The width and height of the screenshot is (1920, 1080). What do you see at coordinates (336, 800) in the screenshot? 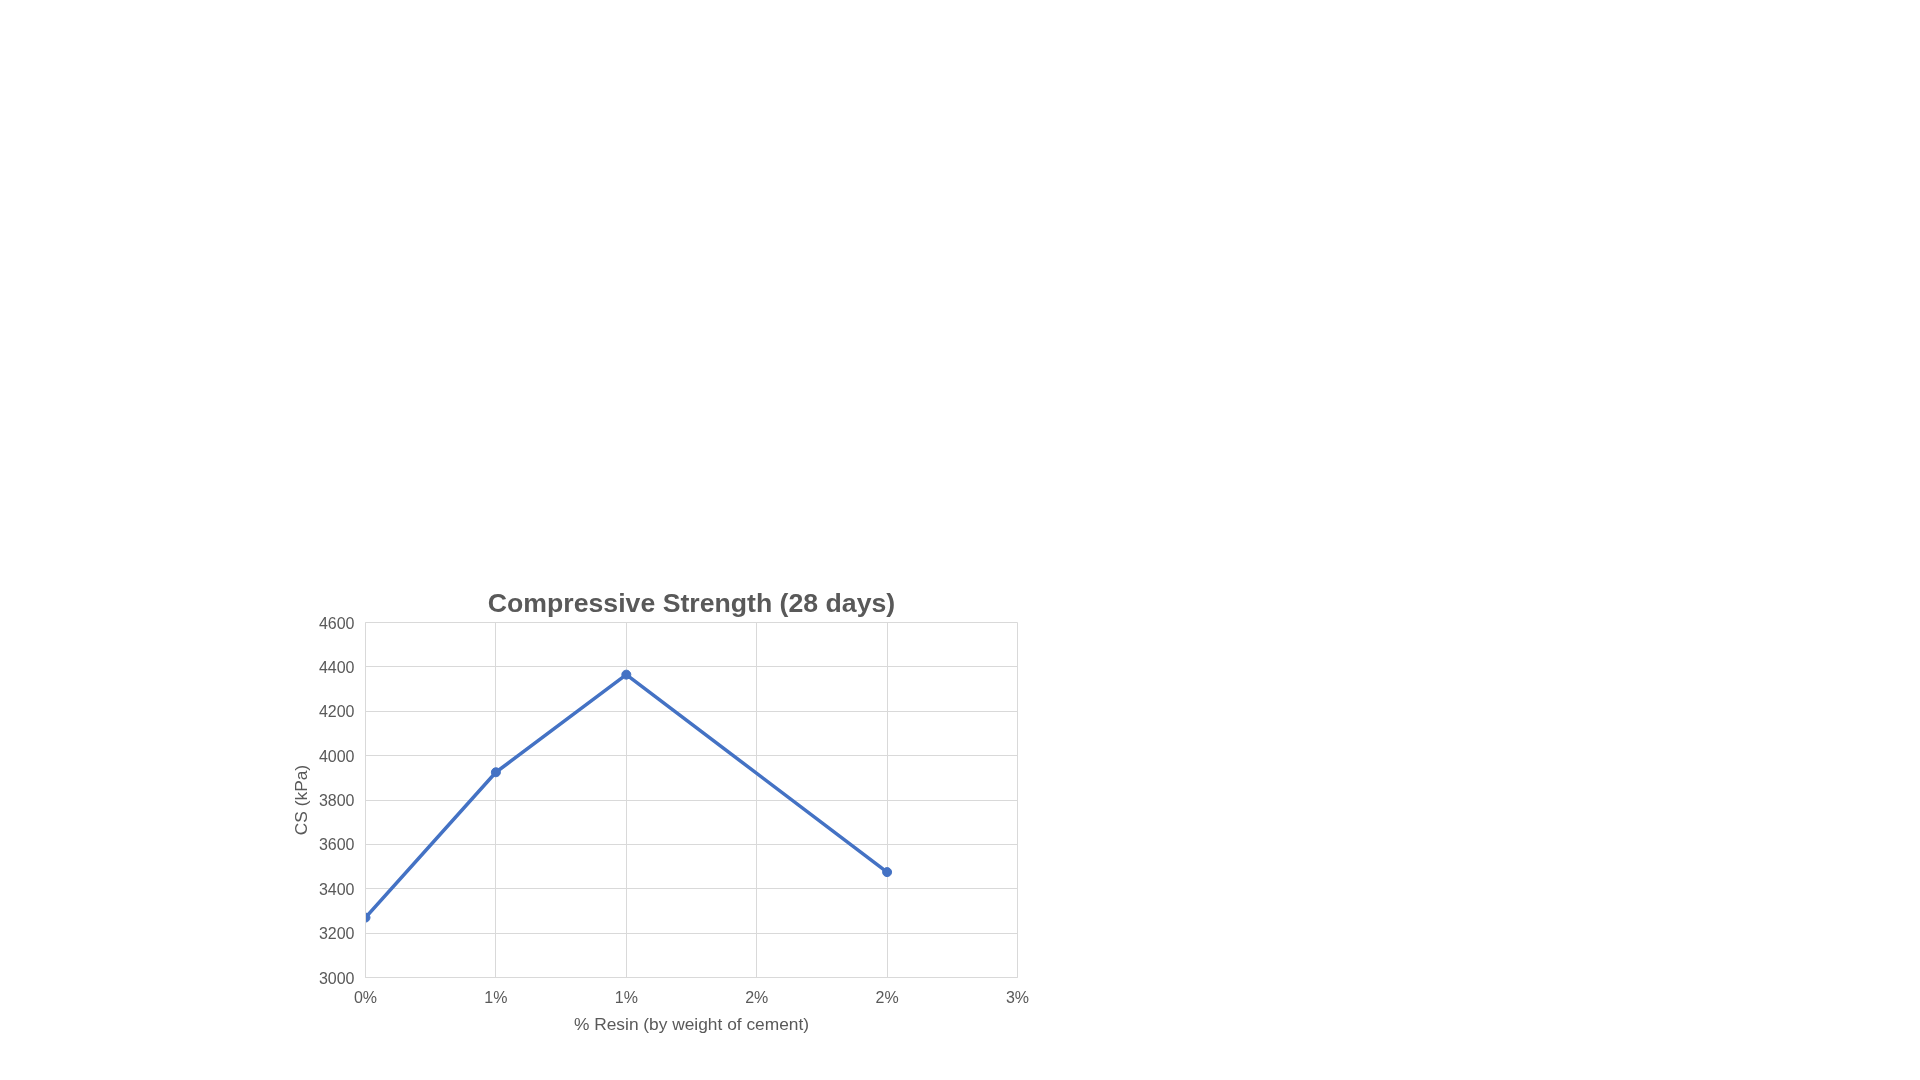
I see `y-tick-label: 3800` at bounding box center [336, 800].